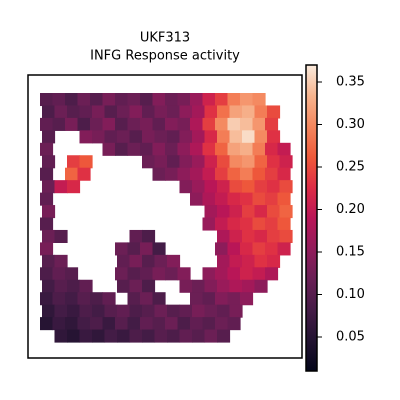 Image resolution: width=400 pixels, height=400 pixels. I want to click on colorbar-tick-label: 0.20, so click(350, 209).